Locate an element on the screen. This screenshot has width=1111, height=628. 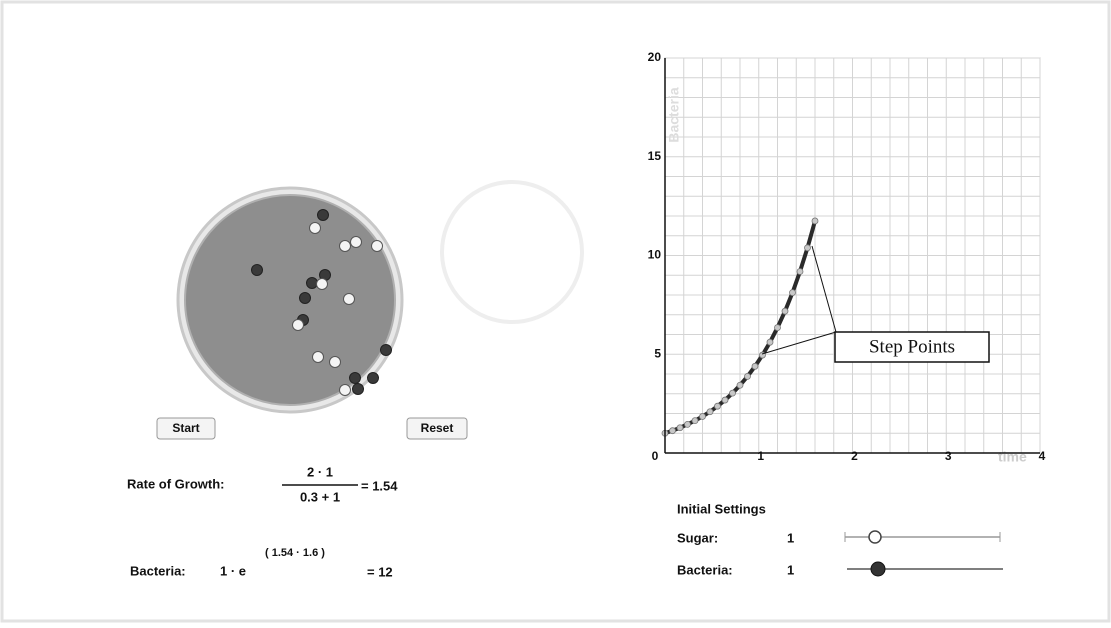
ghost-dish is located at coordinates (512, 252).